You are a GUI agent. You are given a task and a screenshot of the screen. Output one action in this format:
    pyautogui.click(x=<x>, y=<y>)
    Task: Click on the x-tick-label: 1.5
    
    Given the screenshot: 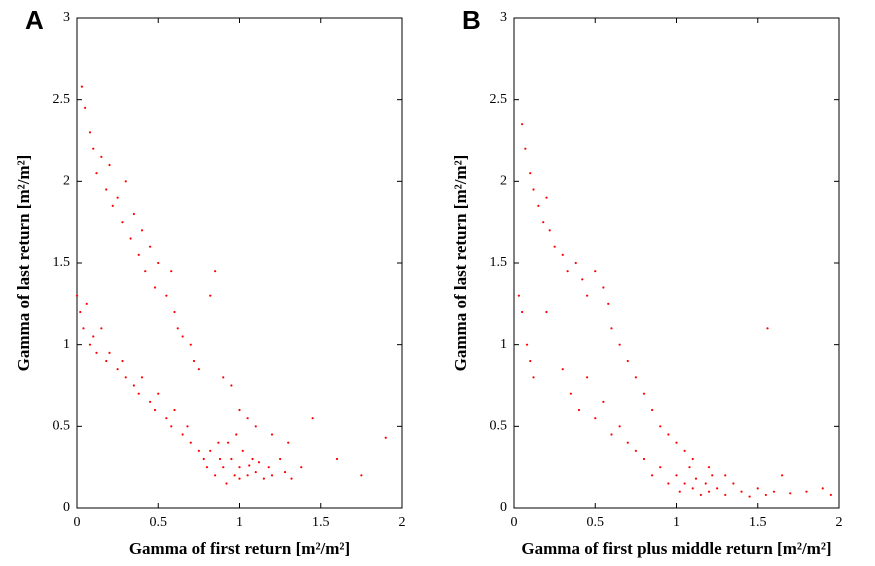 What is the action you would take?
    pyautogui.click(x=758, y=522)
    